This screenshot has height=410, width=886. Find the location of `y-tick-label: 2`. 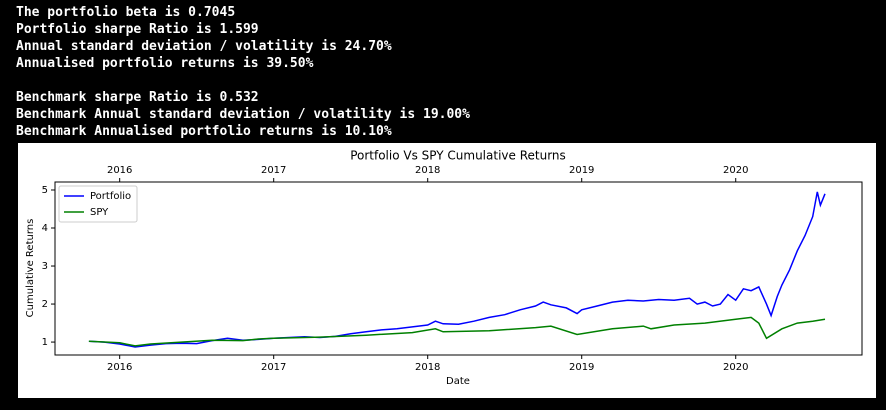

y-tick-label: 2 is located at coordinates (45, 304).